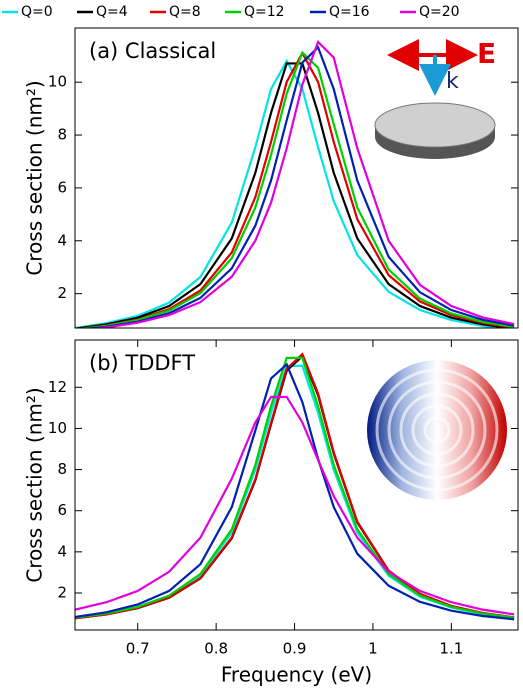 This screenshot has height=698, width=523. Describe the element at coordinates (152, 51) in the screenshot. I see `panel-label: (a) Classical` at that location.